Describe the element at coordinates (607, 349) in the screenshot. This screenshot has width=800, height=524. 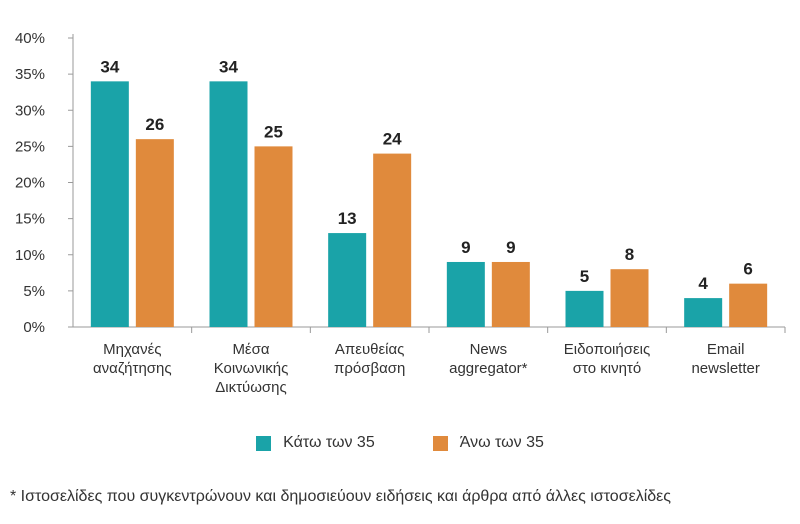
I see `category-label: Ειδοποιήσεις` at that location.